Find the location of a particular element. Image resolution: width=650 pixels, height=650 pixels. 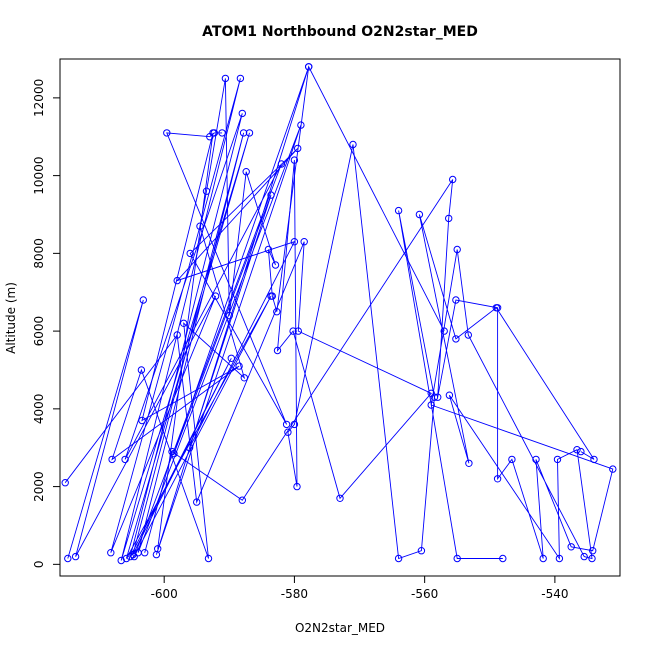

x-tick-label: -580 is located at coordinates (294, 594).